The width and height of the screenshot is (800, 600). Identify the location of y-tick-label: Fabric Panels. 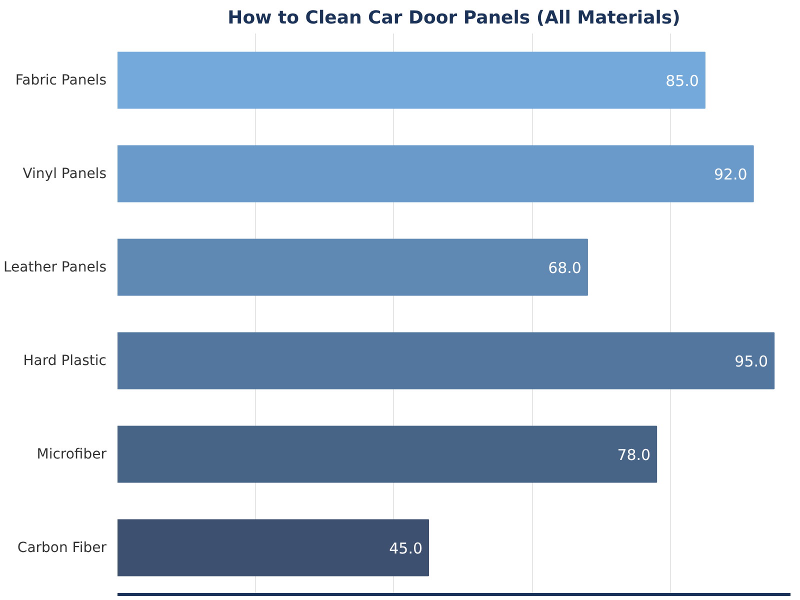
(61, 80).